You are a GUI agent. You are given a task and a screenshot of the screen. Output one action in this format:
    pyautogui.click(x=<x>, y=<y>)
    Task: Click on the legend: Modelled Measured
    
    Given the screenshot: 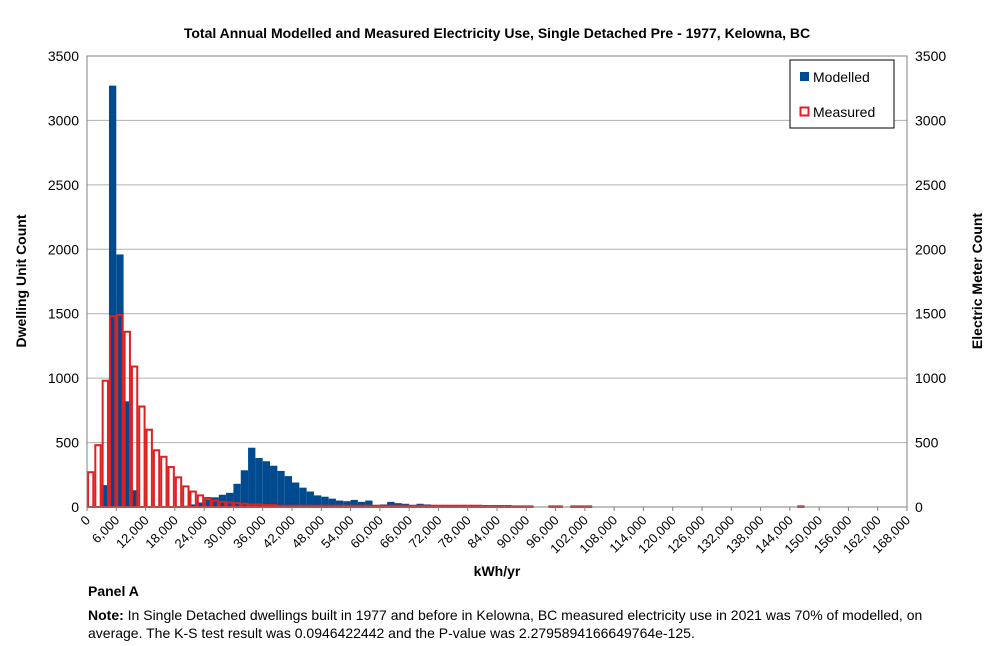 What is the action you would take?
    pyautogui.click(x=842, y=94)
    